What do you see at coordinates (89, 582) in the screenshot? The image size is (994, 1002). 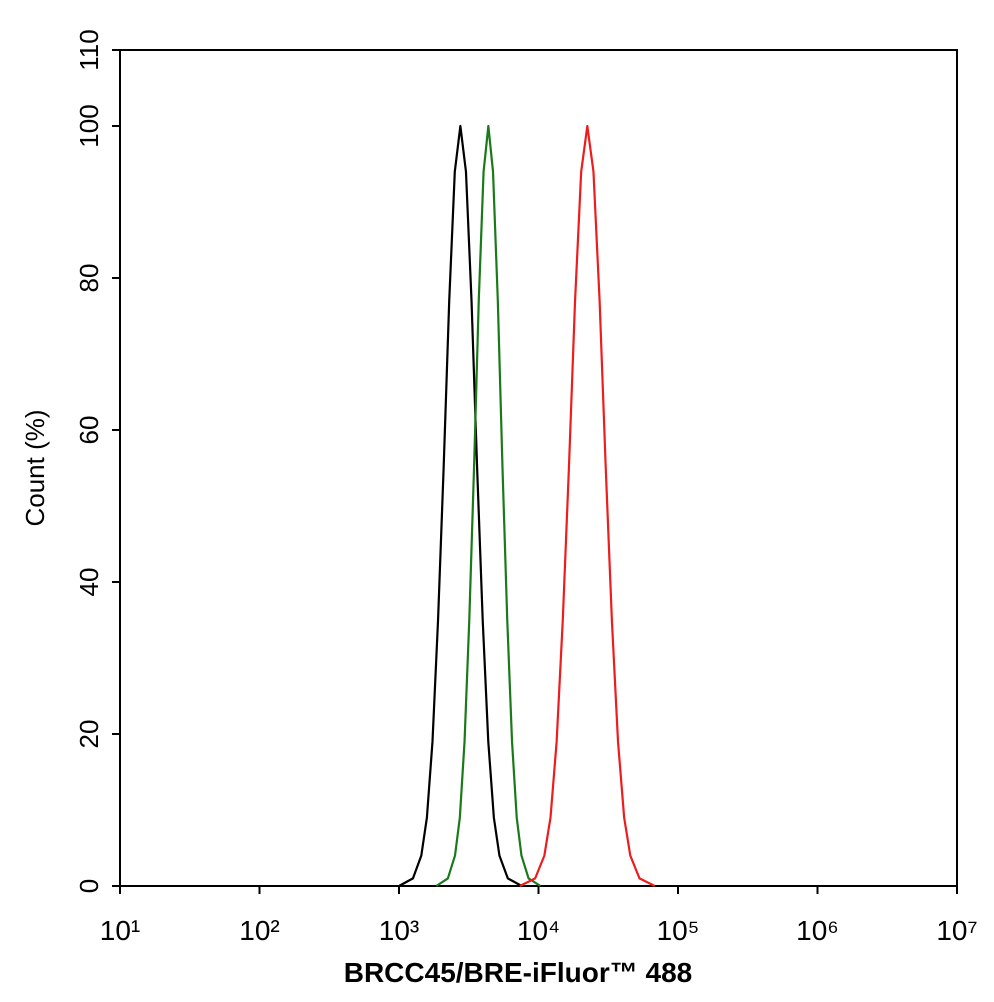 I see `y-tick-label: 40` at bounding box center [89, 582].